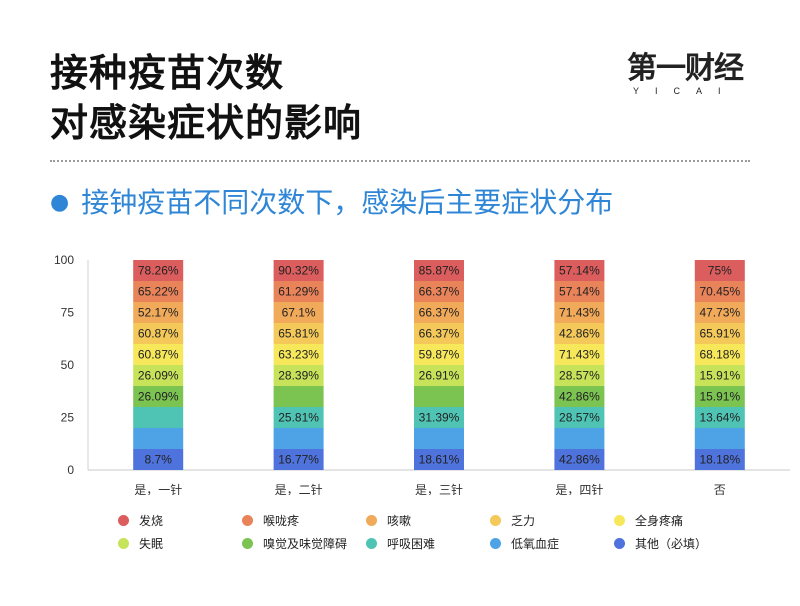  I want to click on data-label: 60.87%, so click(158, 334).